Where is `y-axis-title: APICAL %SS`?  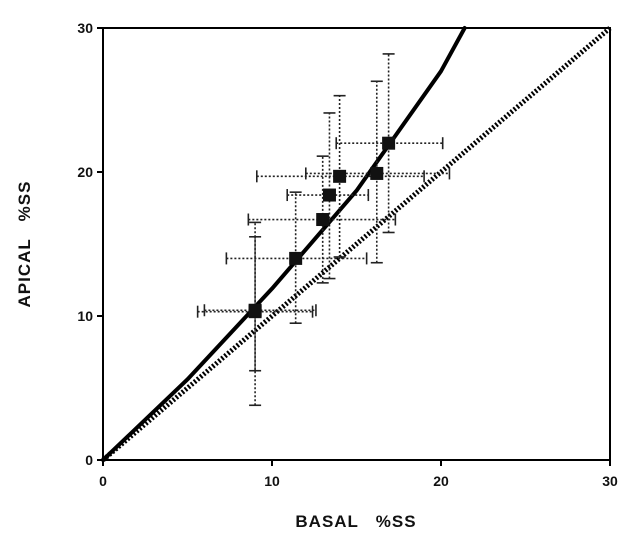
y-axis-title: APICAL %SS is located at coordinates (24, 244).